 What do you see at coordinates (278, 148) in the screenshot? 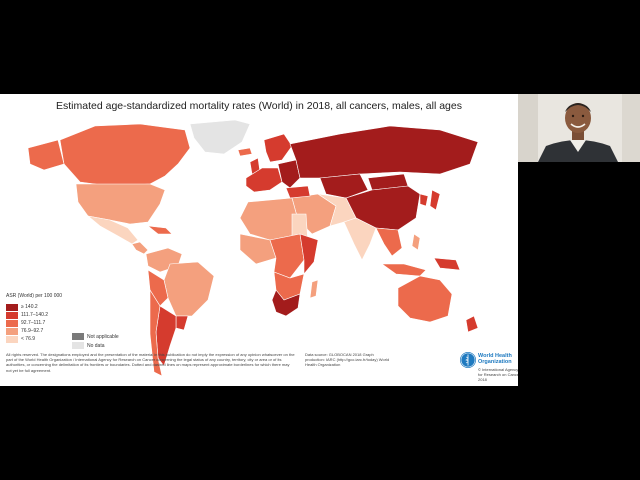
I see `region-scandinavia` at bounding box center [278, 148].